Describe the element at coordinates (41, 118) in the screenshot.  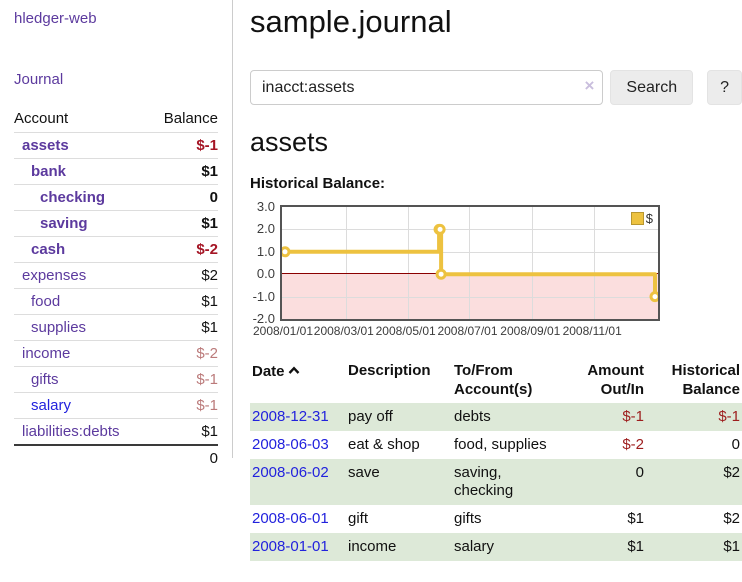
I see `accounts-header-account: Account` at that location.